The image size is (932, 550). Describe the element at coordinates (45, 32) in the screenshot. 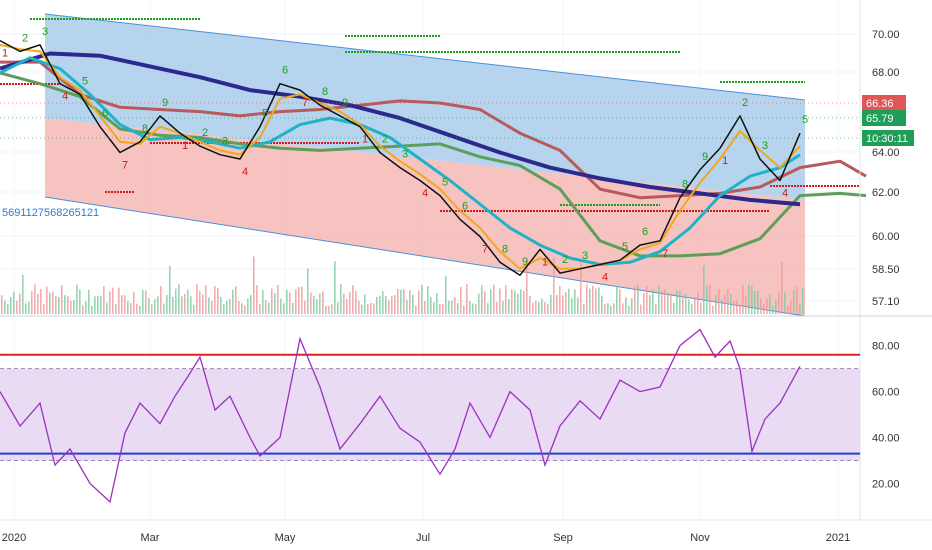

I see `td-number: 3` at that location.